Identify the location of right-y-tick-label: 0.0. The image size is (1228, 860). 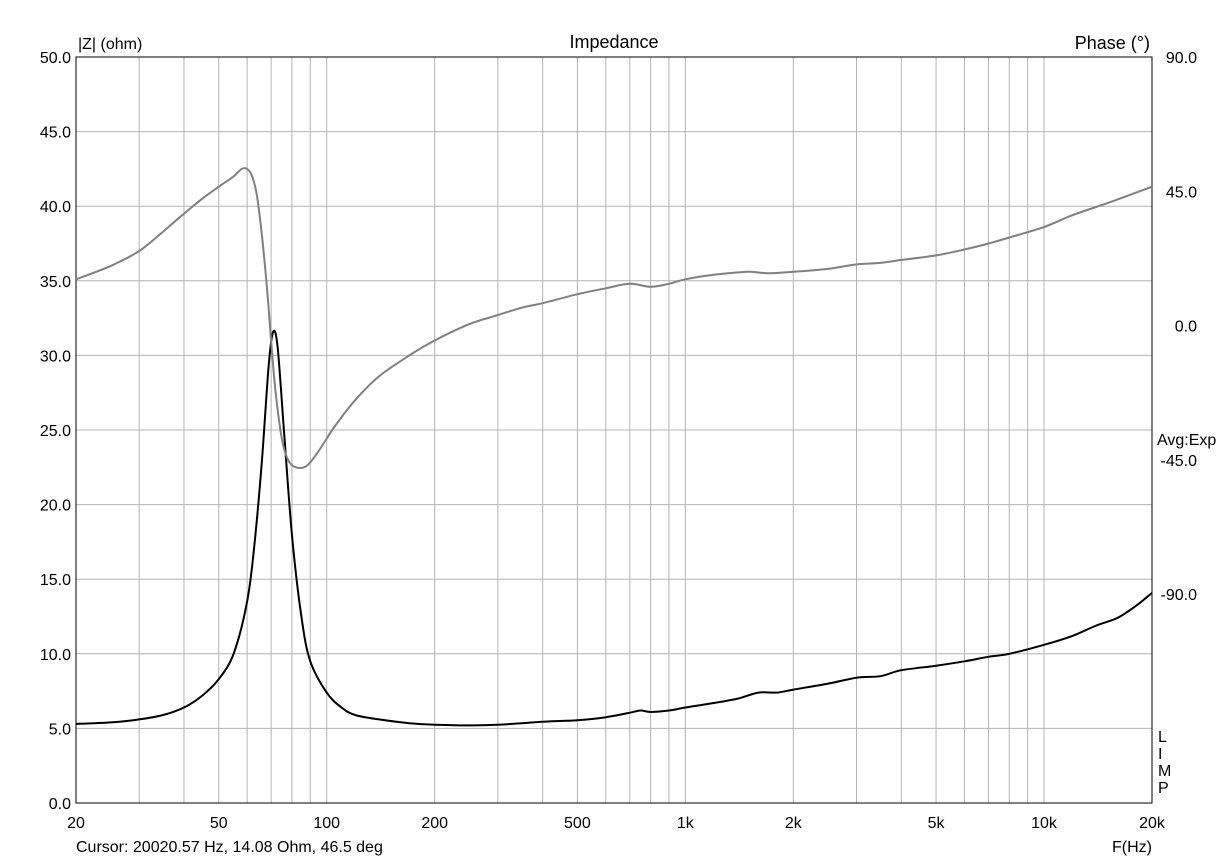
(1186, 327).